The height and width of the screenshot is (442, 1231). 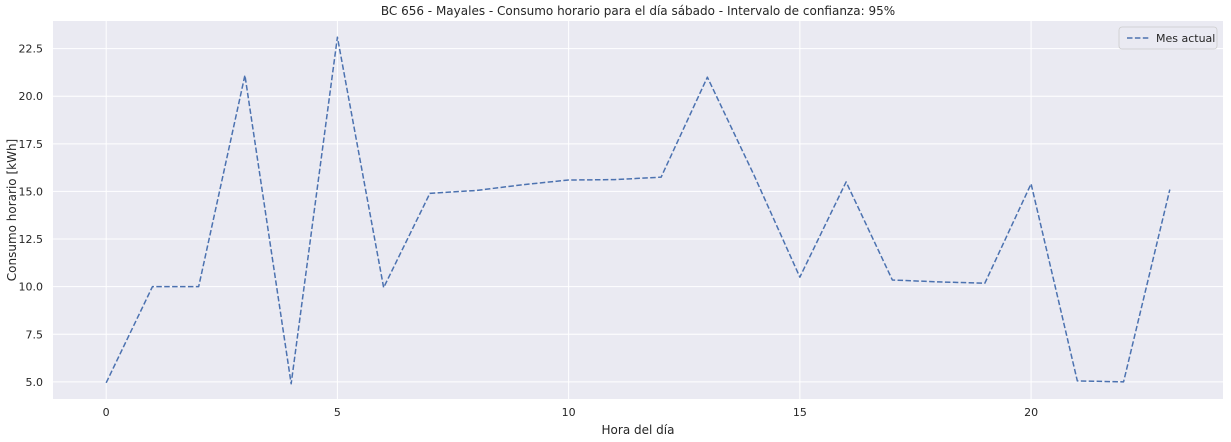 What do you see at coordinates (337, 412) in the screenshot?
I see `x-tick-label: 5` at bounding box center [337, 412].